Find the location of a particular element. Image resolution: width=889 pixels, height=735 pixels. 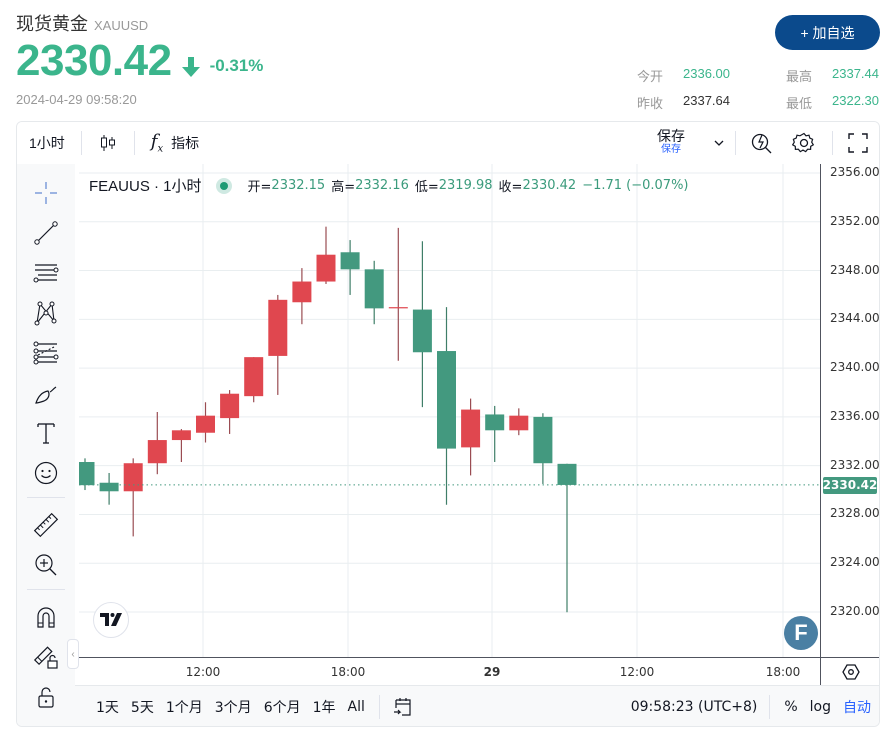

price-axis-label: 2332.00 is located at coordinates (855, 464).